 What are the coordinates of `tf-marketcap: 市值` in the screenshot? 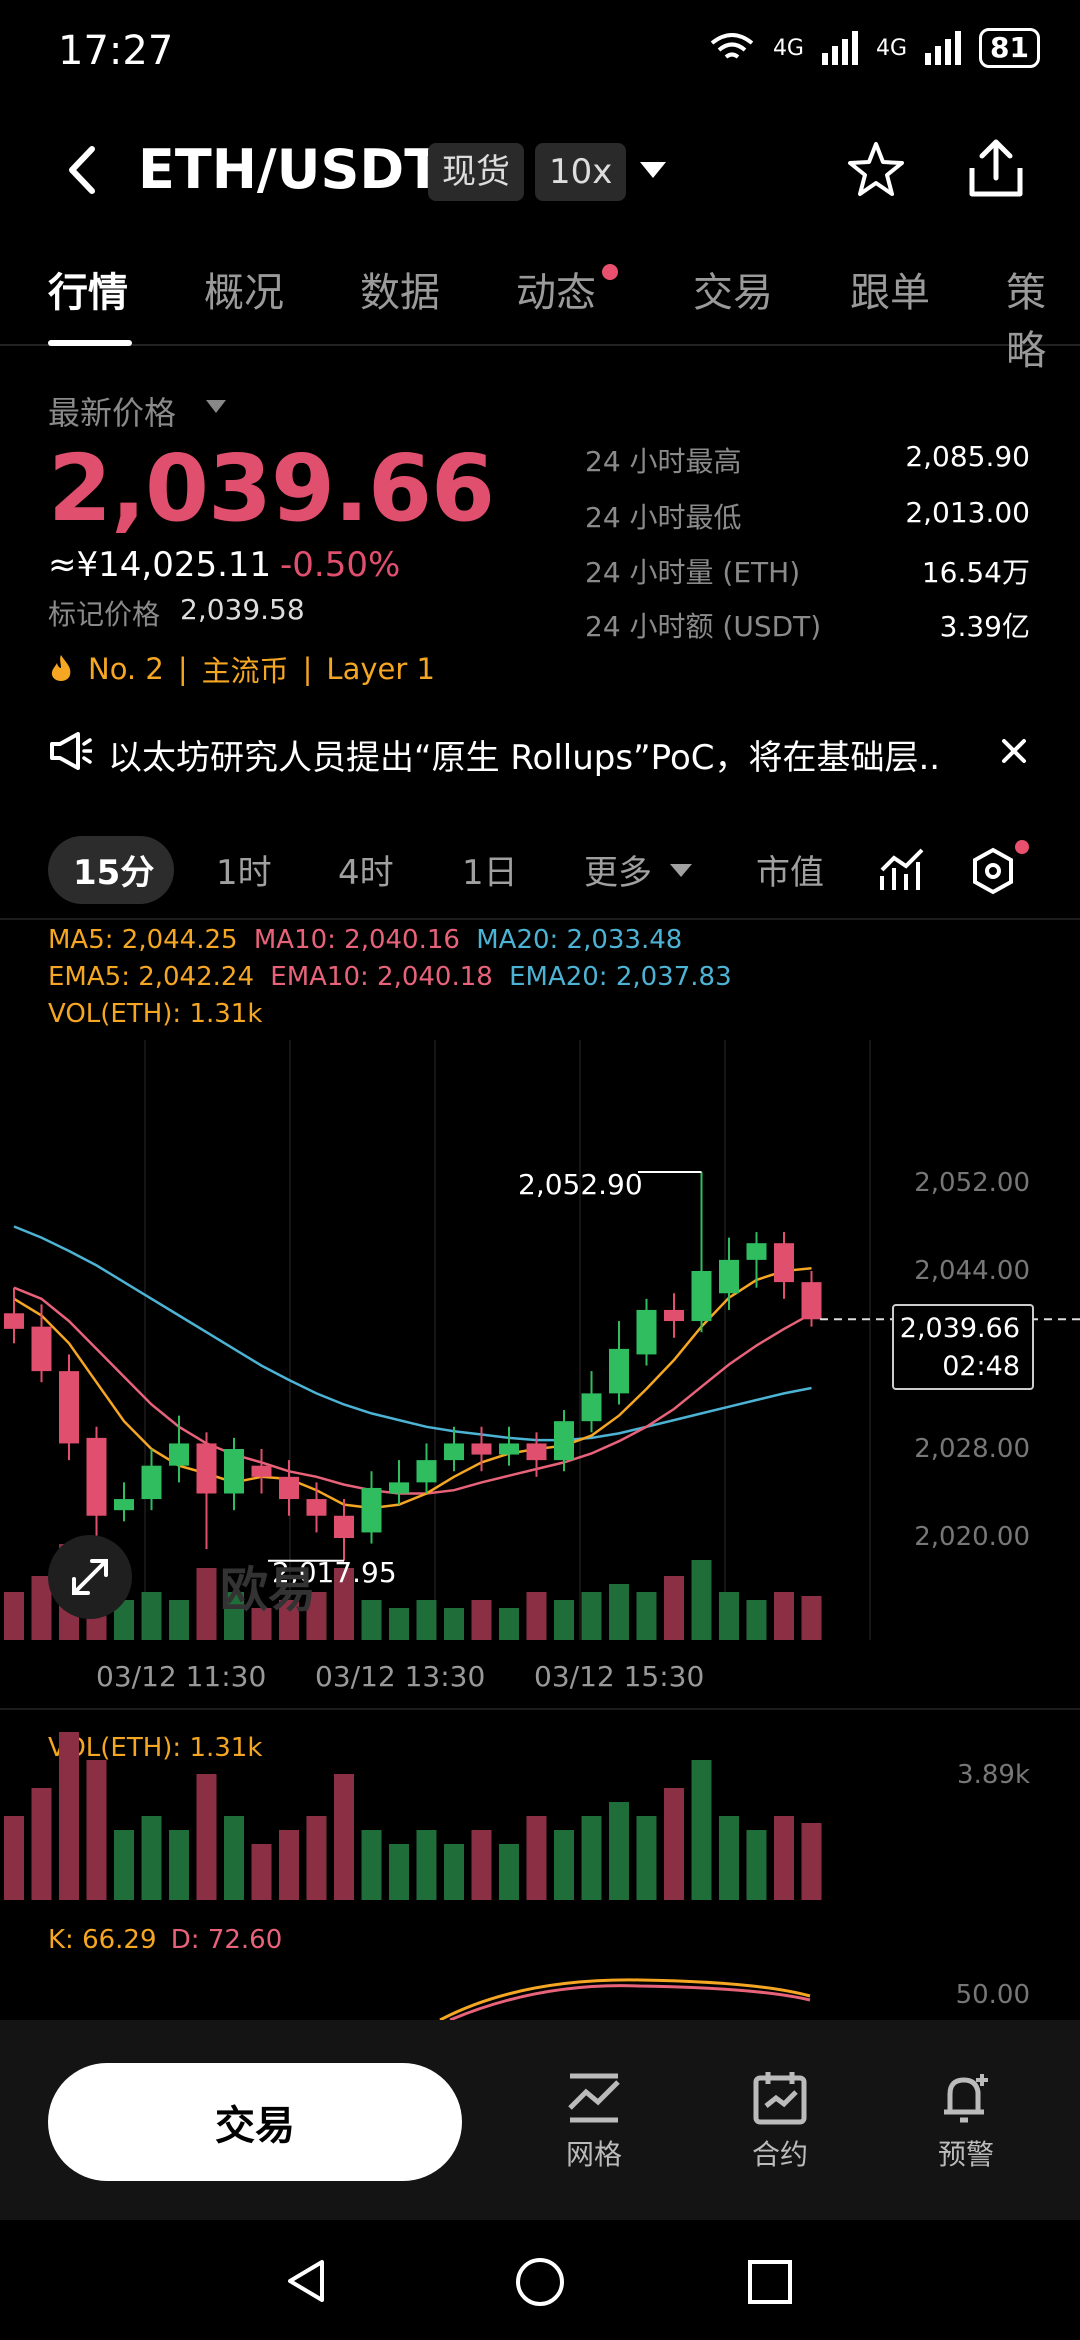 It's located at (790, 873).